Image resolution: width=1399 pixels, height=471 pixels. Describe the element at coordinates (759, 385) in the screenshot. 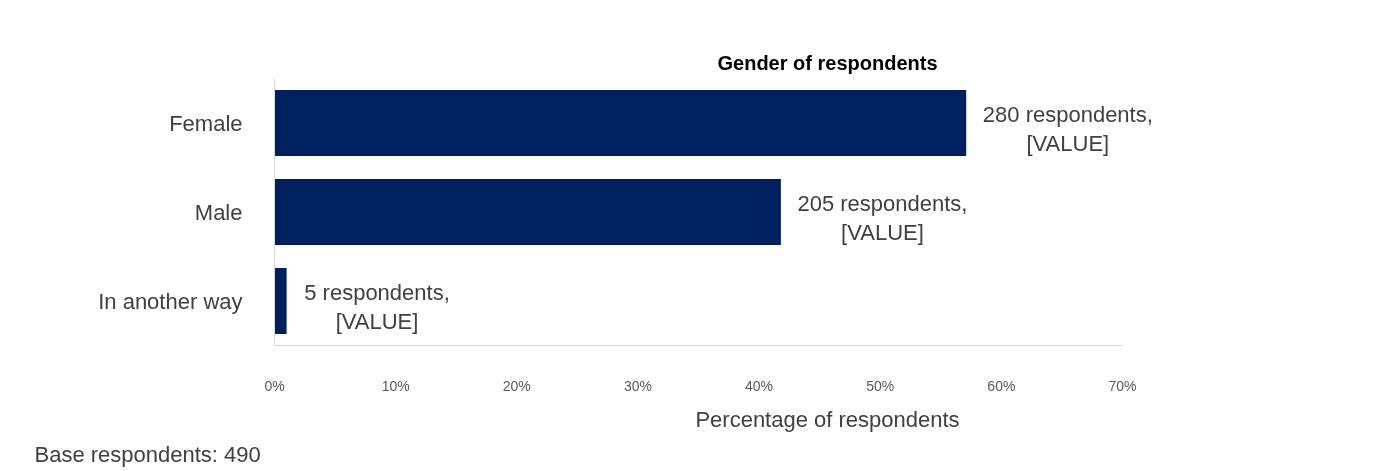

I see `x-tick-label: 40%` at that location.